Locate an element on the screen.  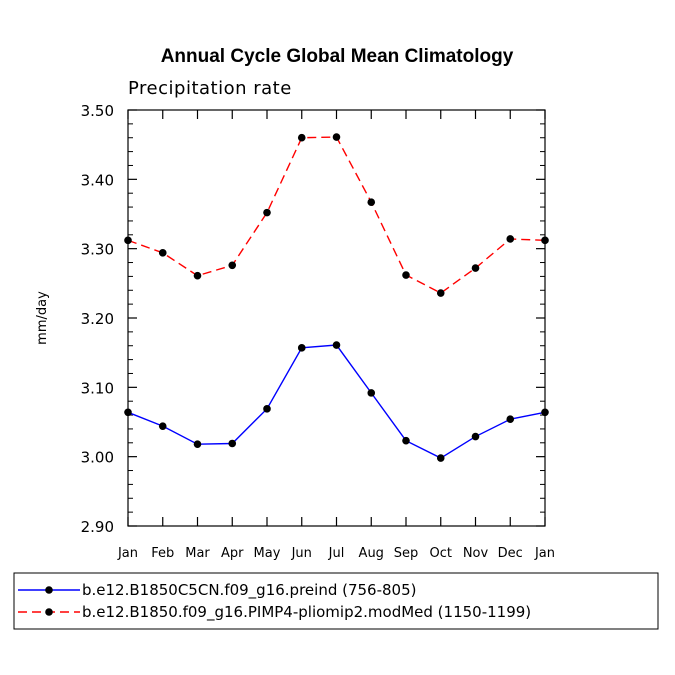
chart-title: Annual Cycle Global Mean Climatology is located at coordinates (337, 56).